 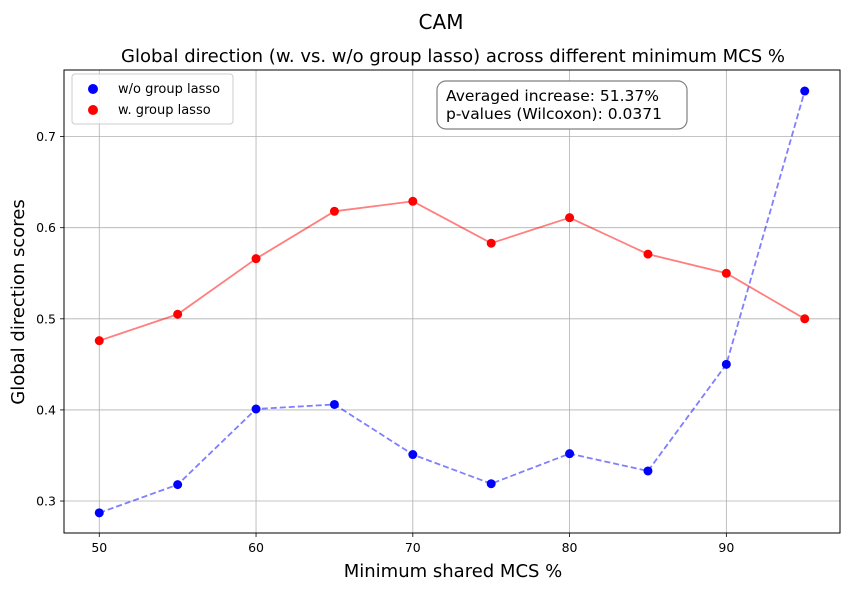 I want to click on legend: w/o group lasso w. group lasso, so click(x=152, y=99).